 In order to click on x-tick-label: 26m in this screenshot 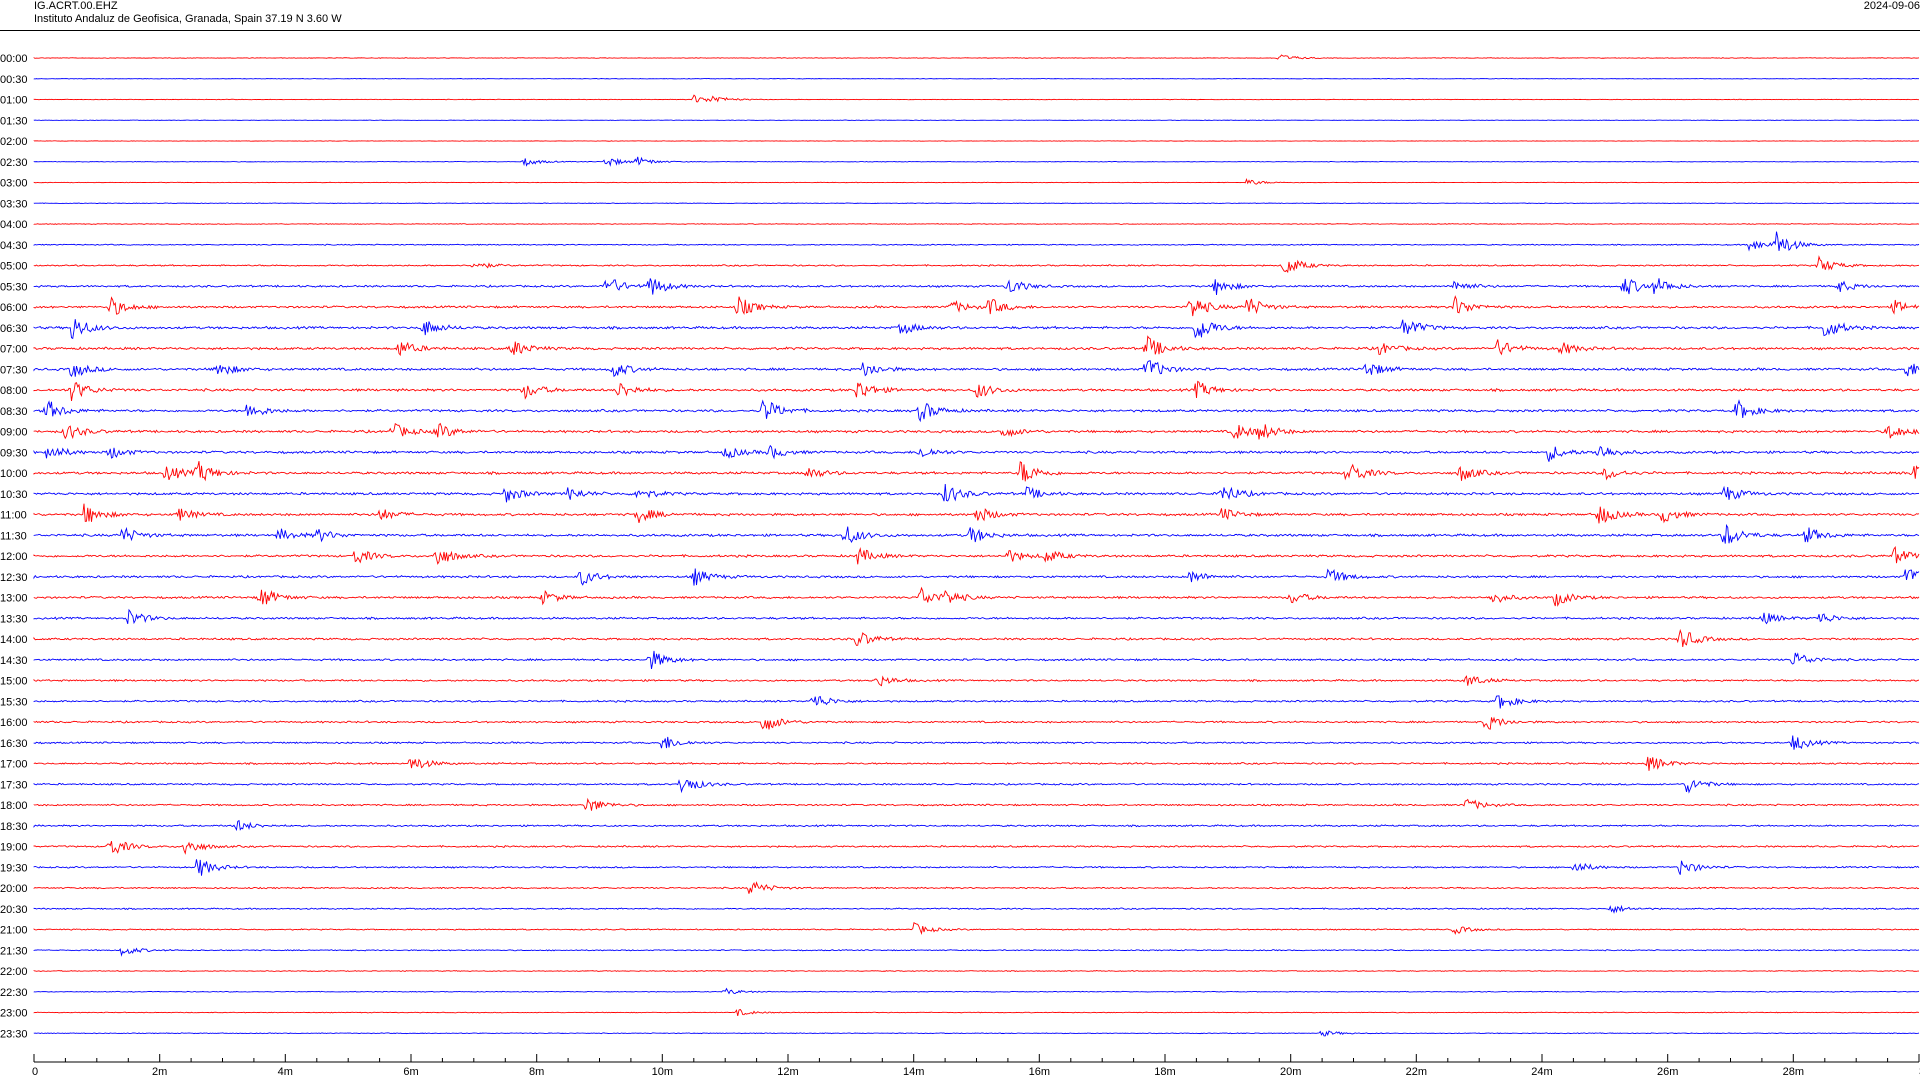, I will do `click(1667, 1072)`.